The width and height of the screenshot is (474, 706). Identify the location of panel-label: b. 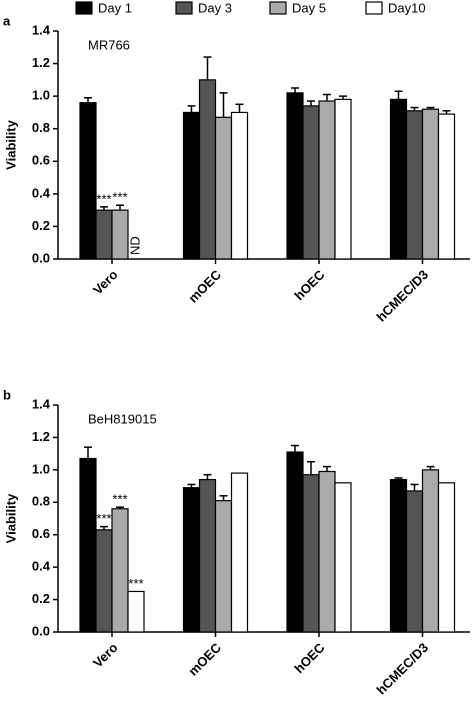
(7, 394).